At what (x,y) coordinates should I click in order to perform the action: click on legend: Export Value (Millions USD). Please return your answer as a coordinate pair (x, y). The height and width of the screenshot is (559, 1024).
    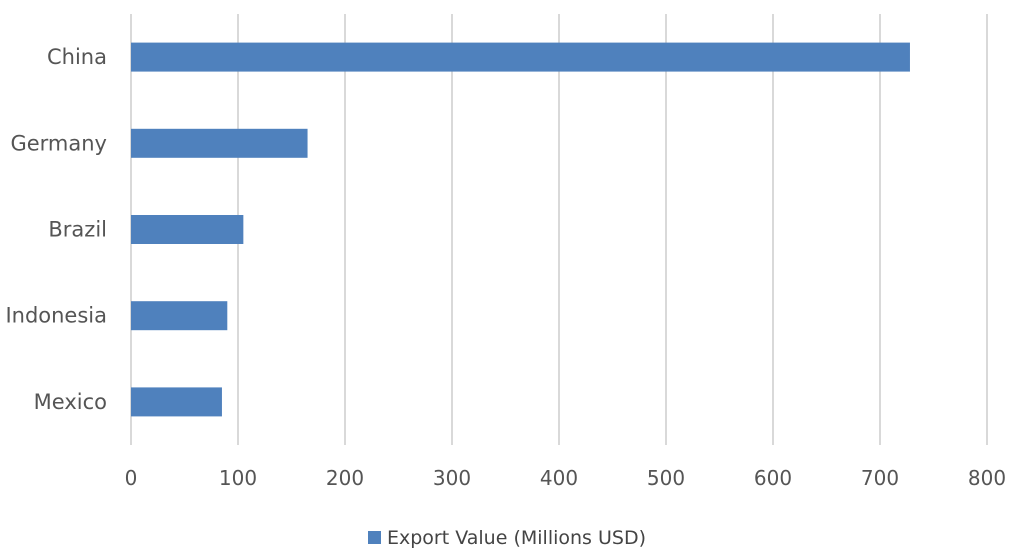
    Looking at the image, I should click on (507, 538).